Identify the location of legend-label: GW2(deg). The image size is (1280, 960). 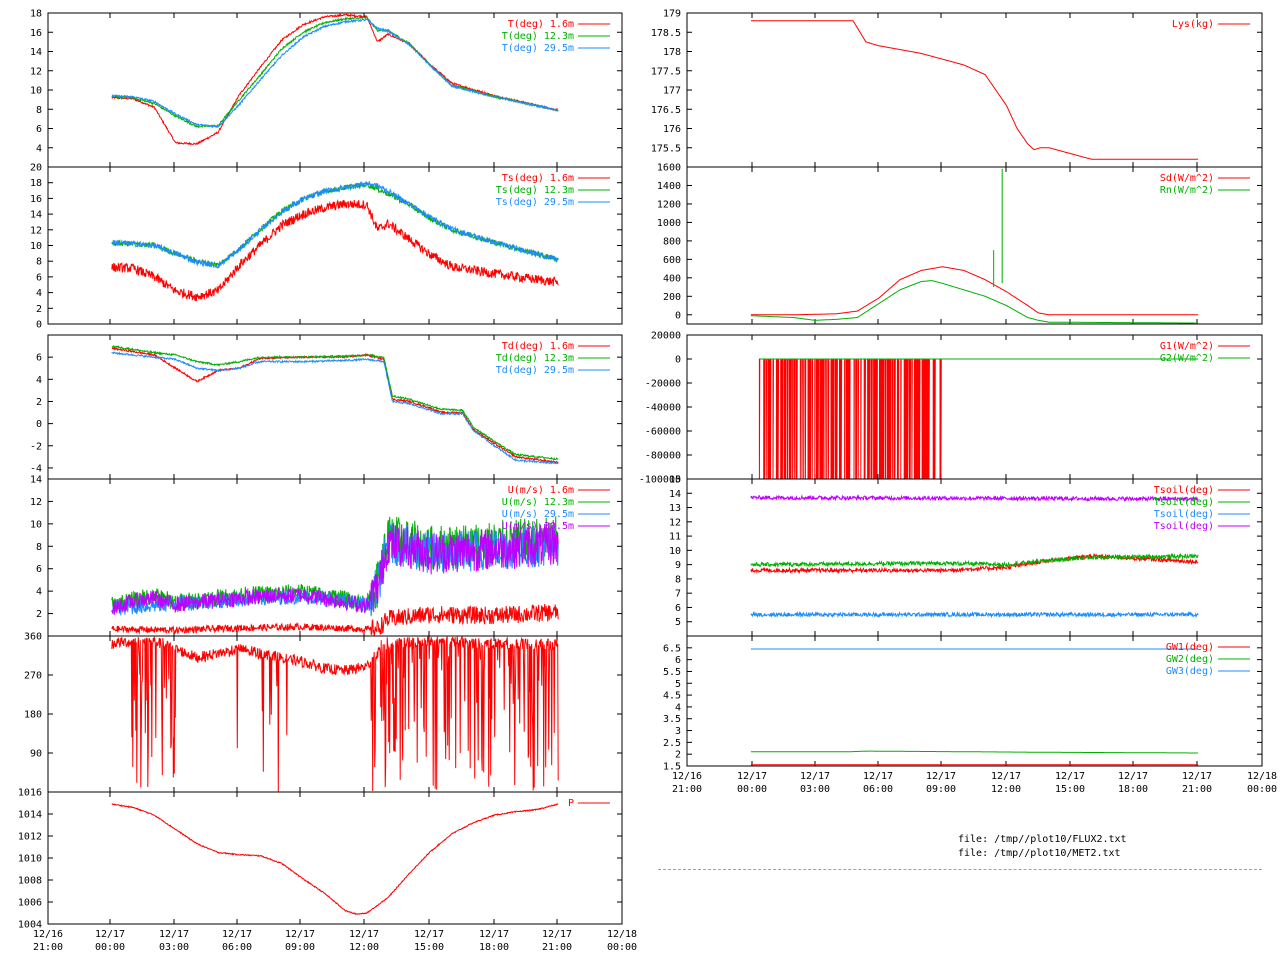
(1190, 659).